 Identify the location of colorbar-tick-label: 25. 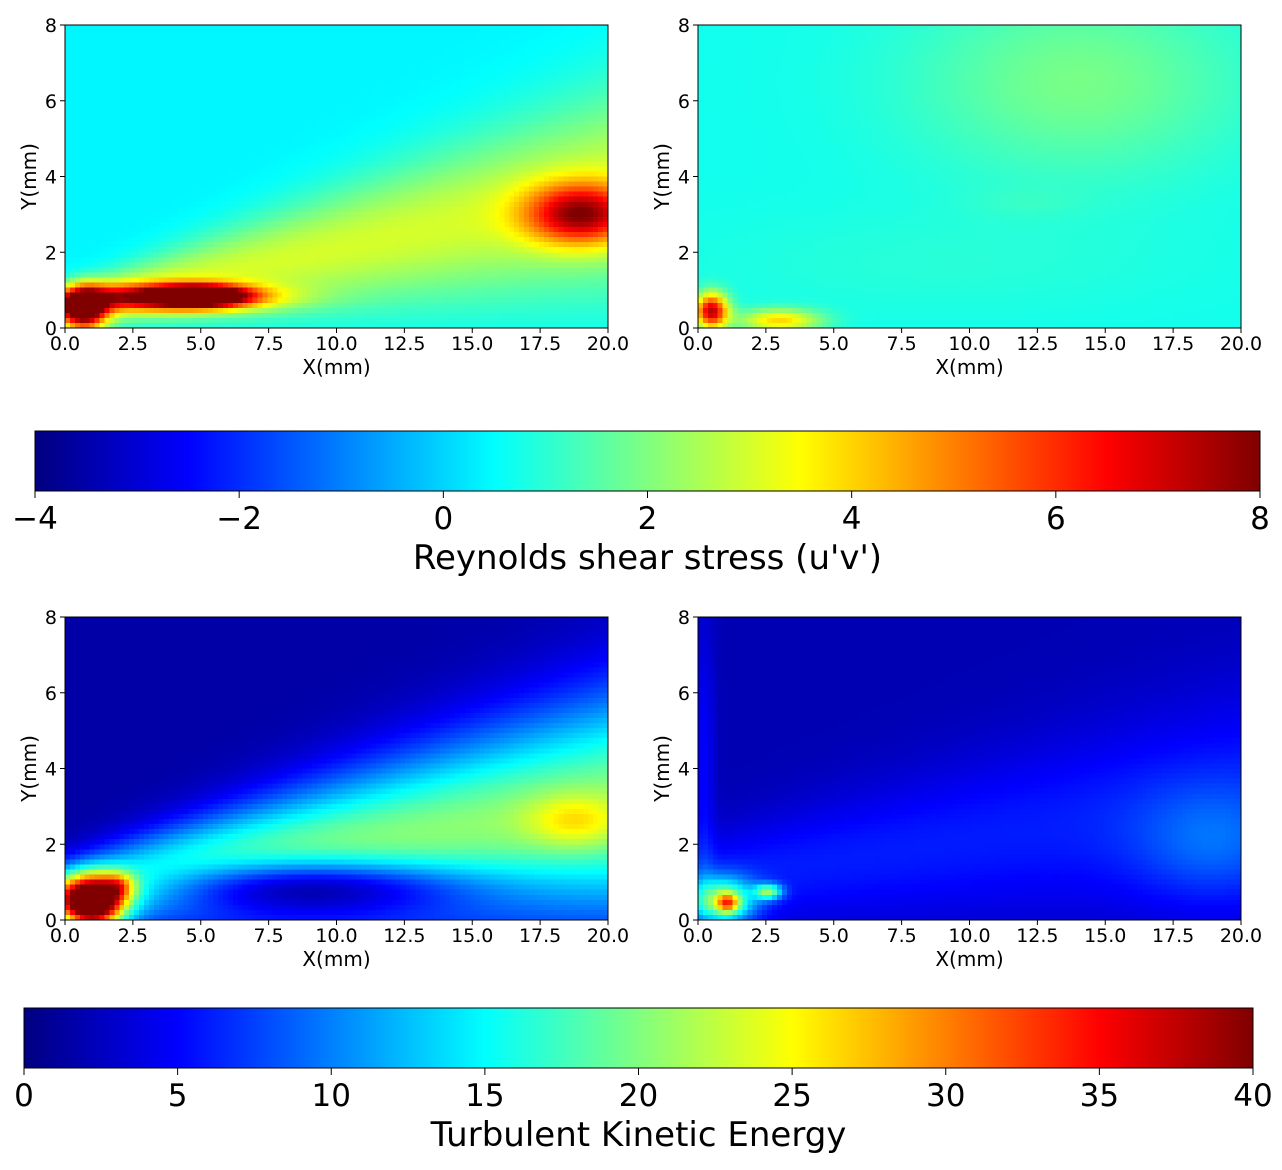
(791, 1096).